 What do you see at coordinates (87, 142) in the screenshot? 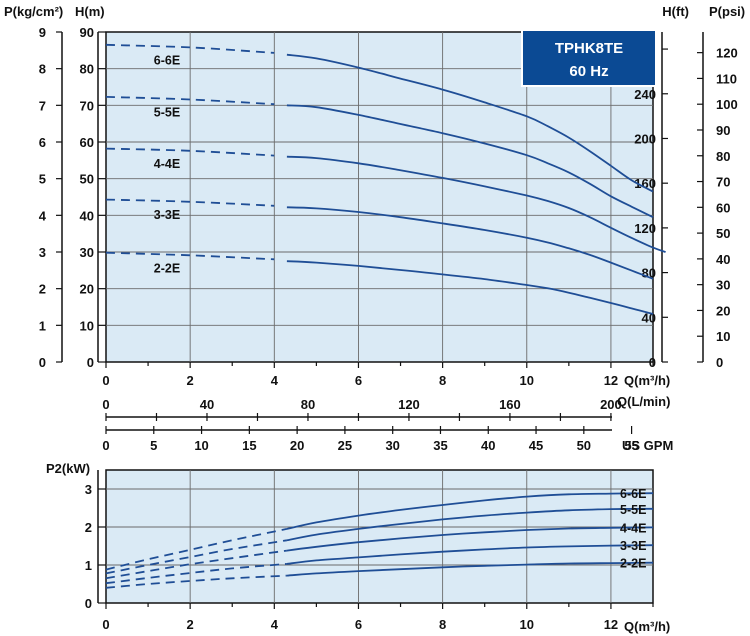
I see `head-m-tick-label: 60` at bounding box center [87, 142].